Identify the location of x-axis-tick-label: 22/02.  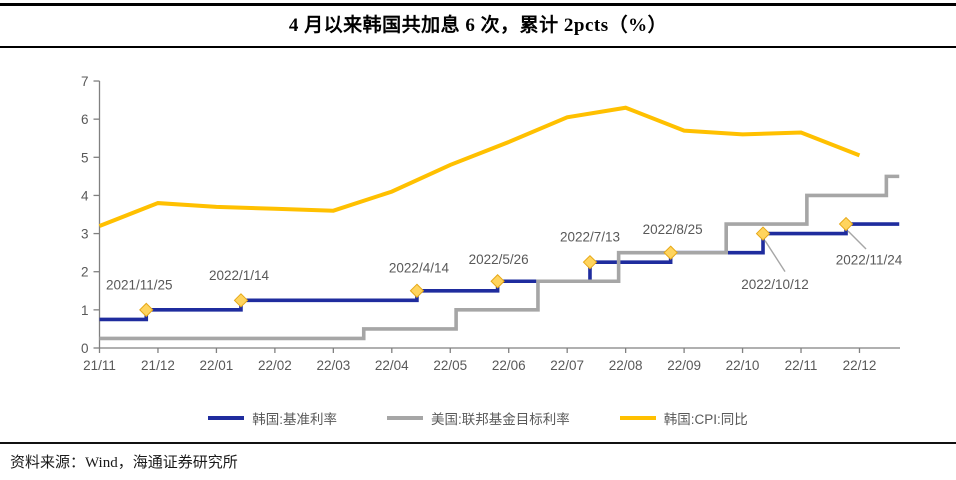
(275, 365).